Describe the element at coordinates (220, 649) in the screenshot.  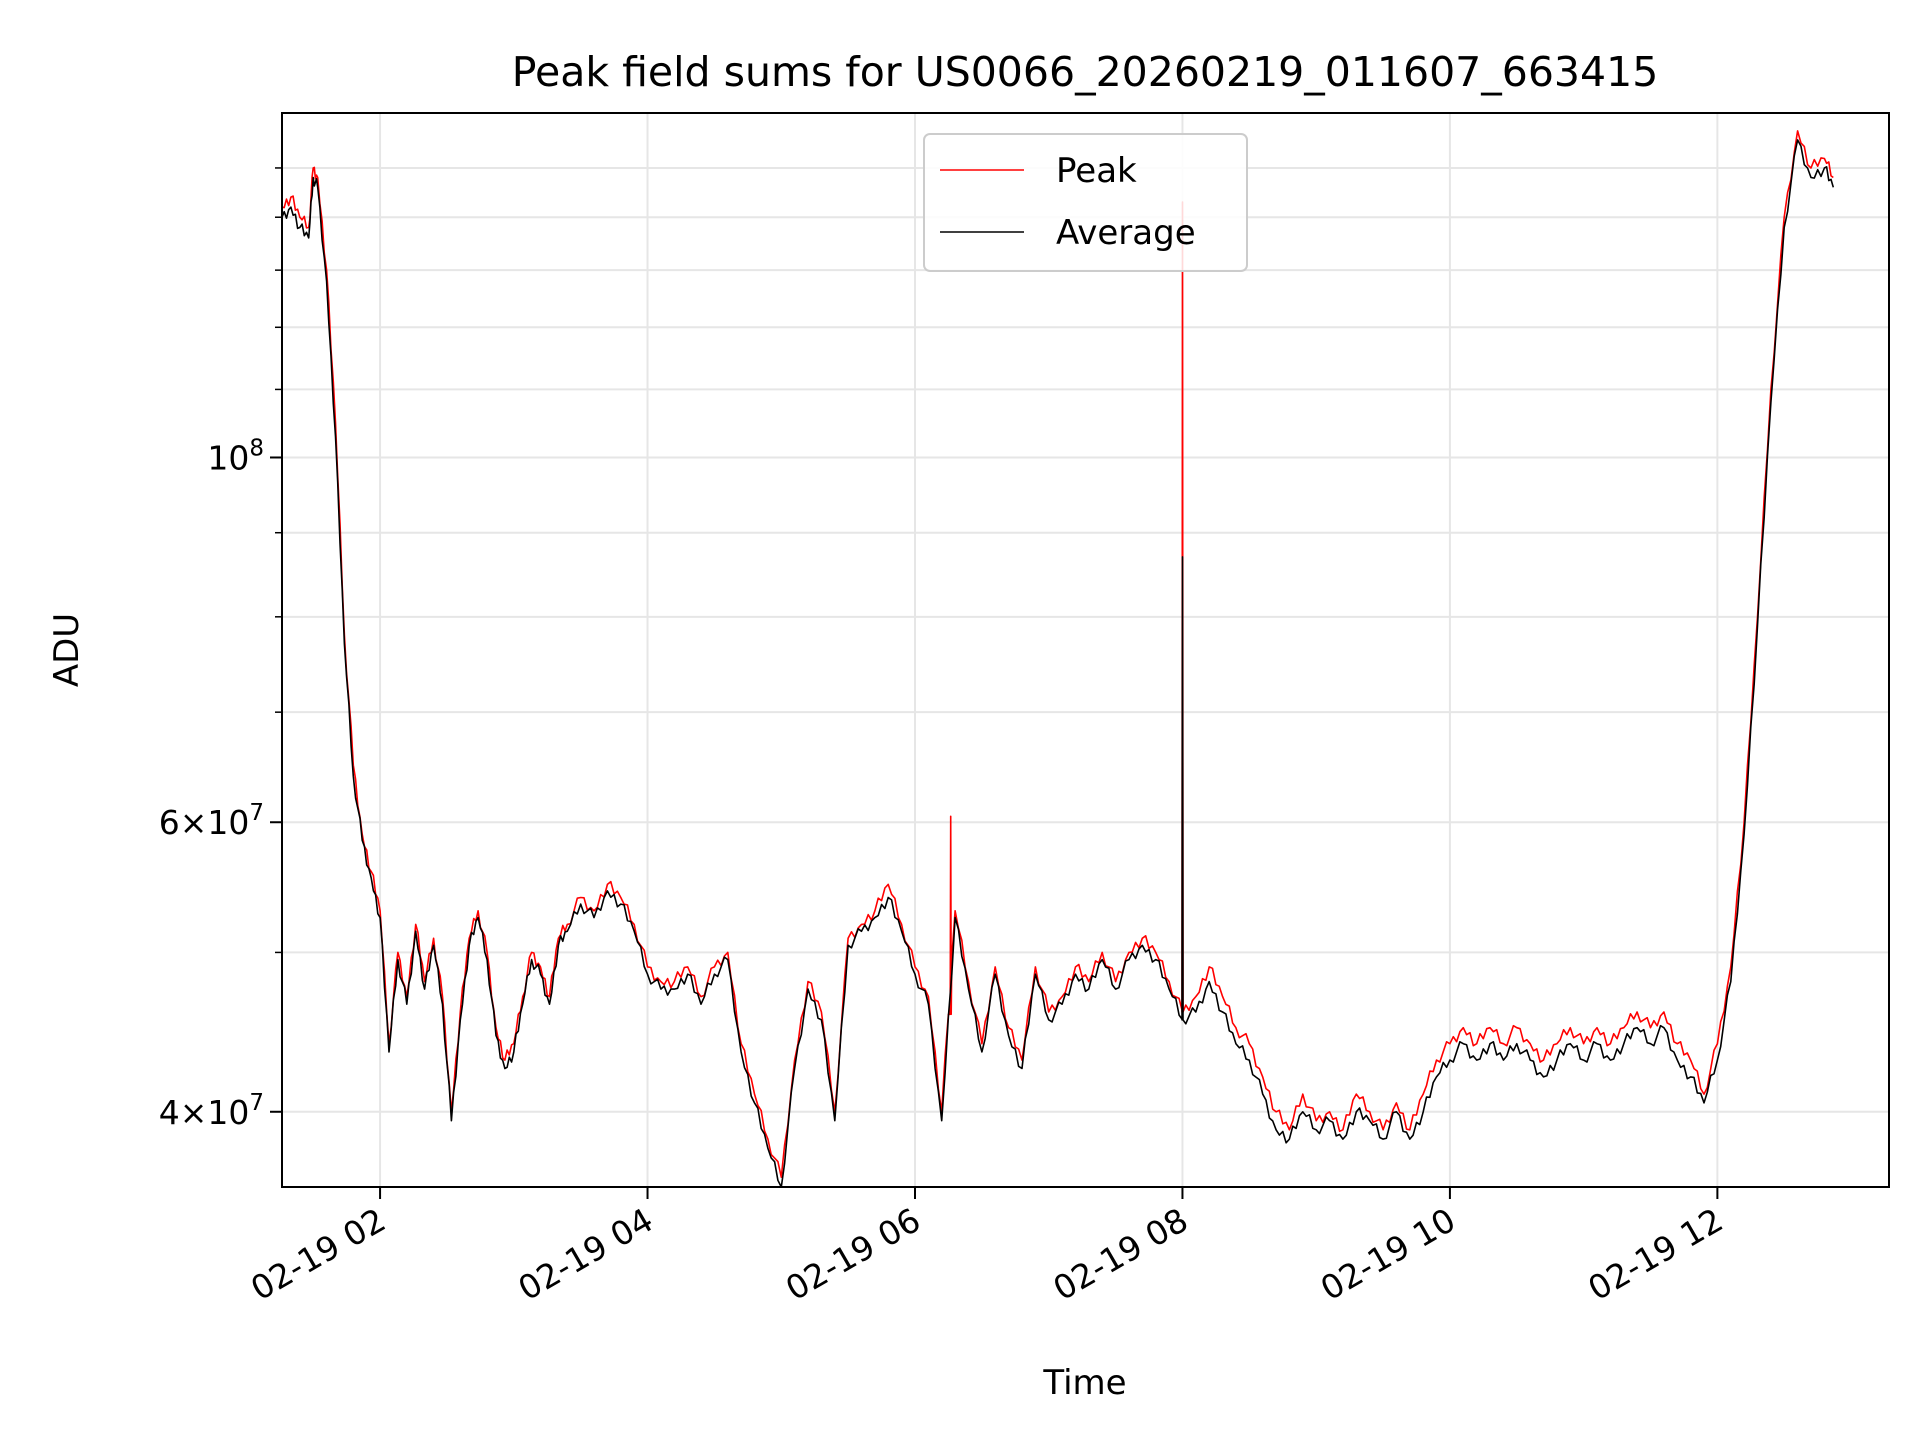
I see `y-axis: 108 6×107 4×107` at that location.